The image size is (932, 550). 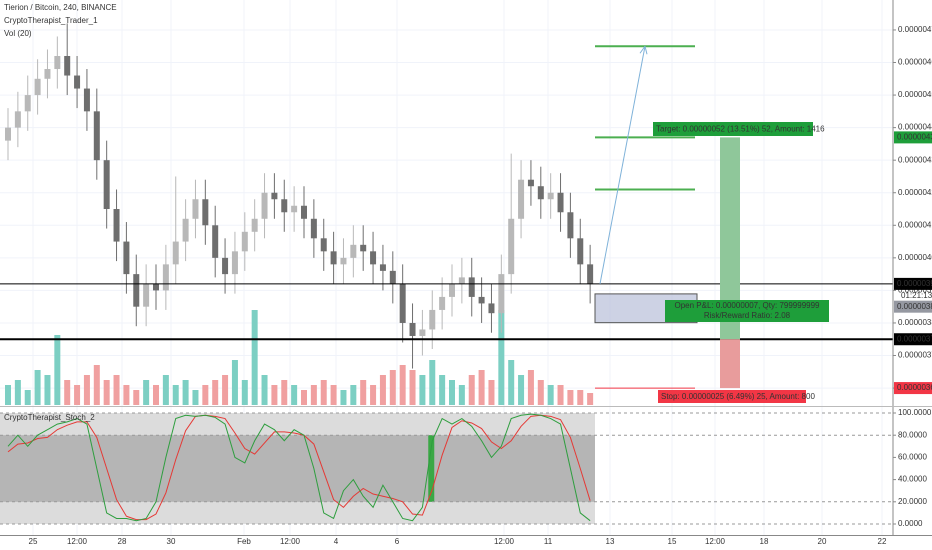 I want to click on rr-label: Risk/Reward Ratio: 2.08, so click(x=747, y=315).